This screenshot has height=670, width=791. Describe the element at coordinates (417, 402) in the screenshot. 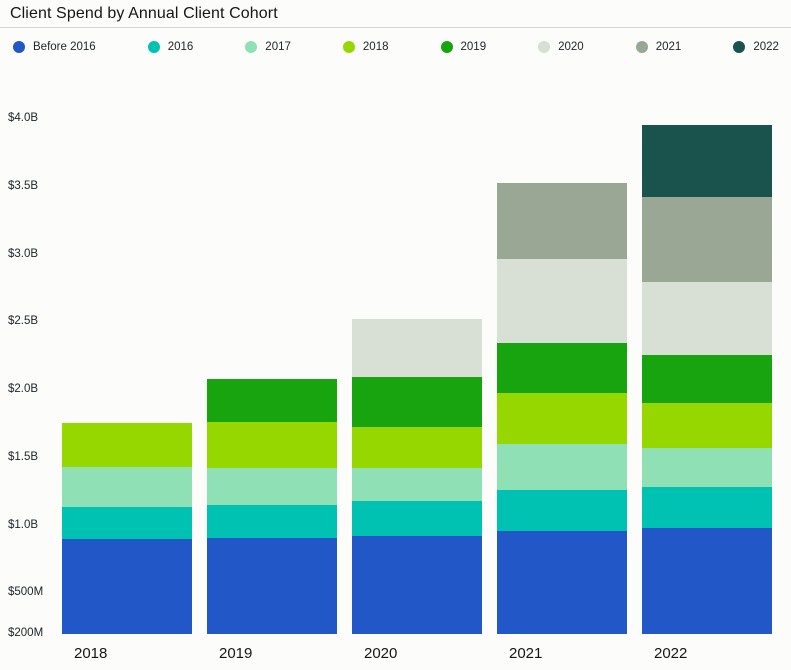

I see `bar-segment-2020-cohort-2019` at that location.